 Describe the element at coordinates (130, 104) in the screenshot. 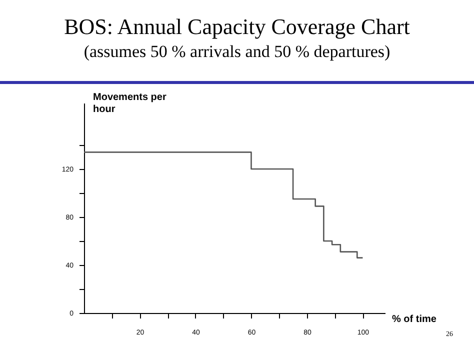

I see `y-axis-title: Movements per hour` at that location.